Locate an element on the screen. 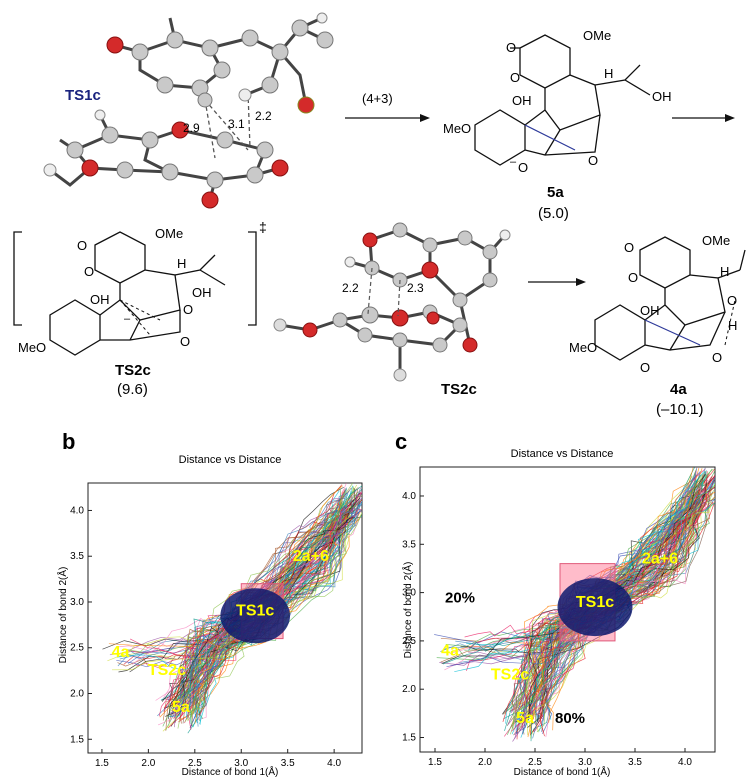  ts2c-o-carbonyl: O is located at coordinates (82, 245).